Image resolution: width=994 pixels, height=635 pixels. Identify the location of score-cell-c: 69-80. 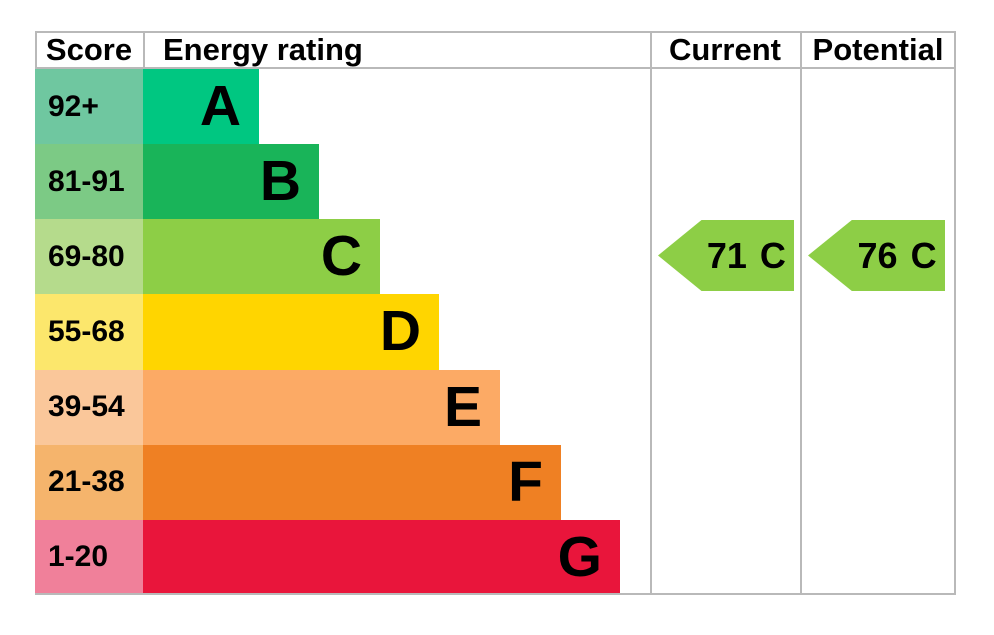
(89, 257).